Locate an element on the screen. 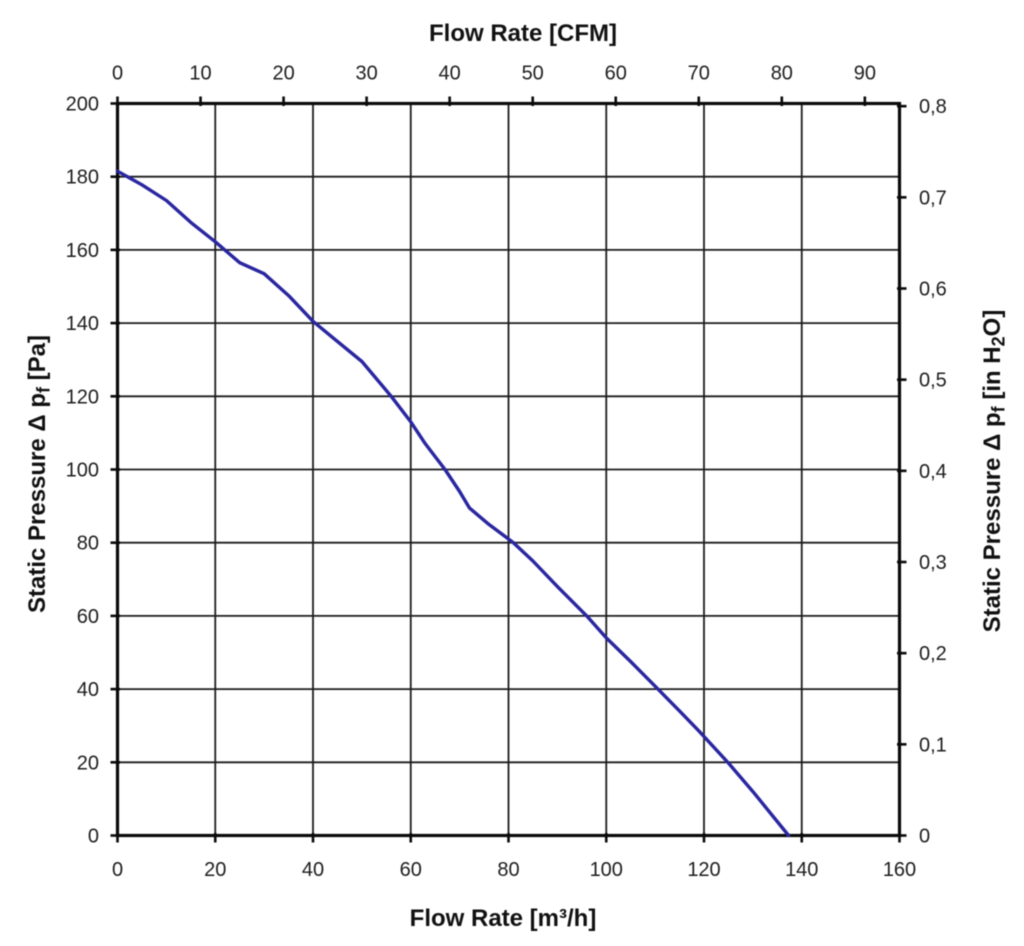 Image resolution: width=1024 pixels, height=946 pixels. top-axis-tick-labels: 0 10 20 30 40 50 60 70 80 90 is located at coordinates (494, 74).